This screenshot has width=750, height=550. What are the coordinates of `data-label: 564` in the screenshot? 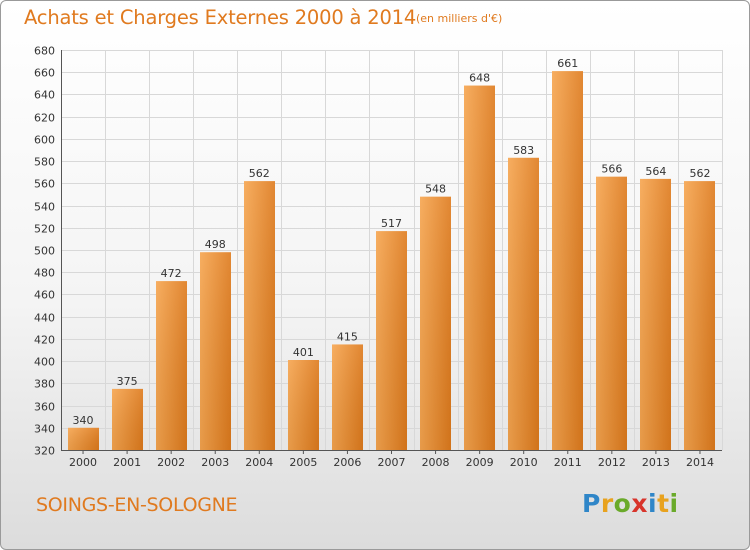 It's located at (655, 171).